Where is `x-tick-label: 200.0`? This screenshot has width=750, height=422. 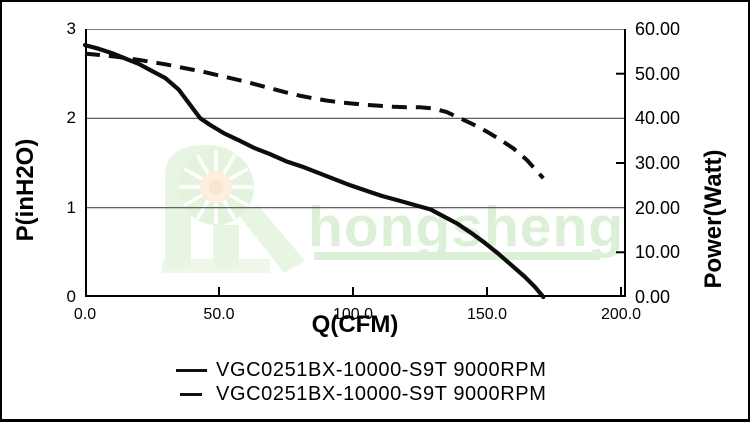 x-tick-label: 200.0 is located at coordinates (621, 314).